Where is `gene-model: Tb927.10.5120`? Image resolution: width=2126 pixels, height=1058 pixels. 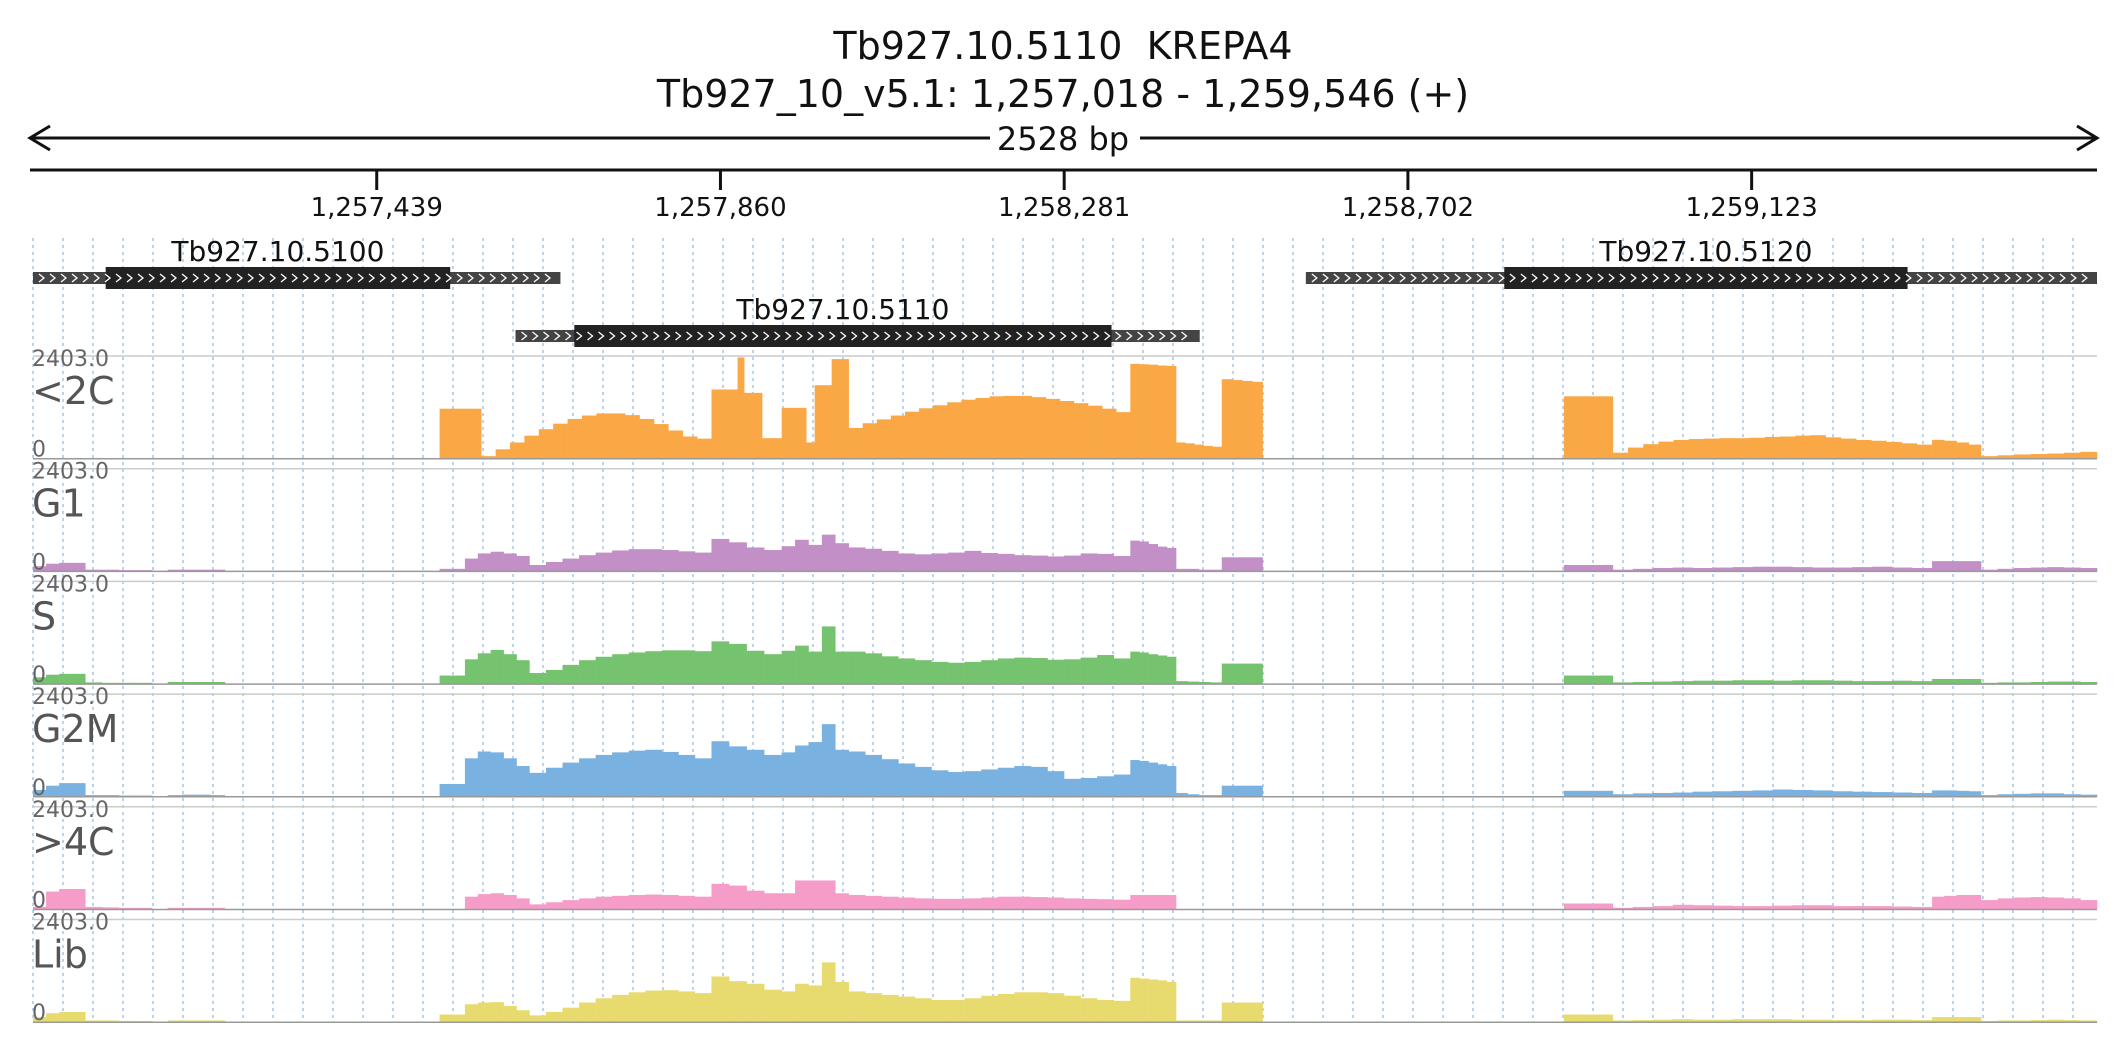
gene-model: Tb927.10.5120 is located at coordinates (1701, 262).